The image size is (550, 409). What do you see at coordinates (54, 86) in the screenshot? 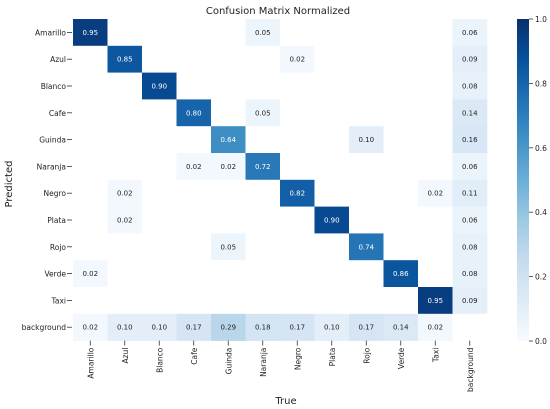
I see `y-tick-label: Blanco` at bounding box center [54, 86].